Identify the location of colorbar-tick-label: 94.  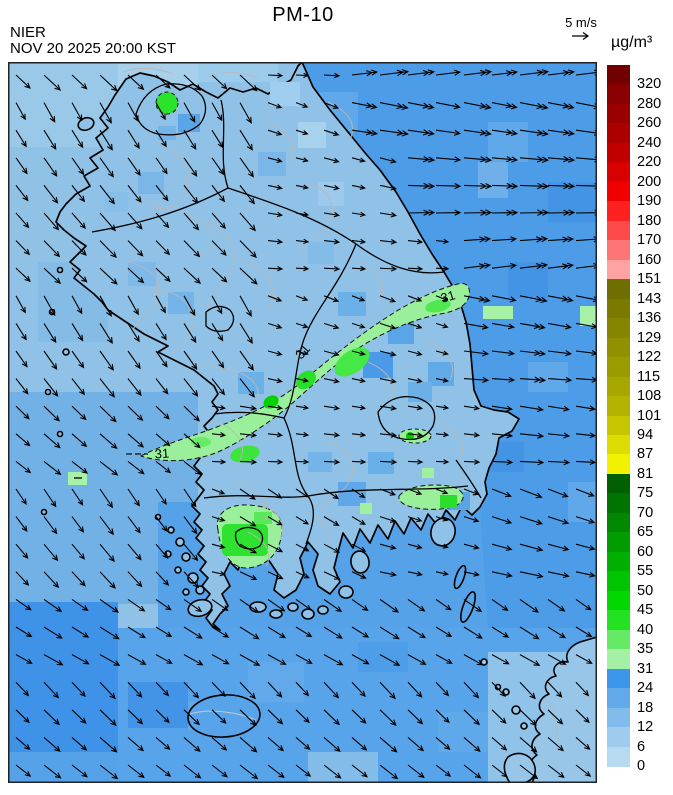
(645, 434).